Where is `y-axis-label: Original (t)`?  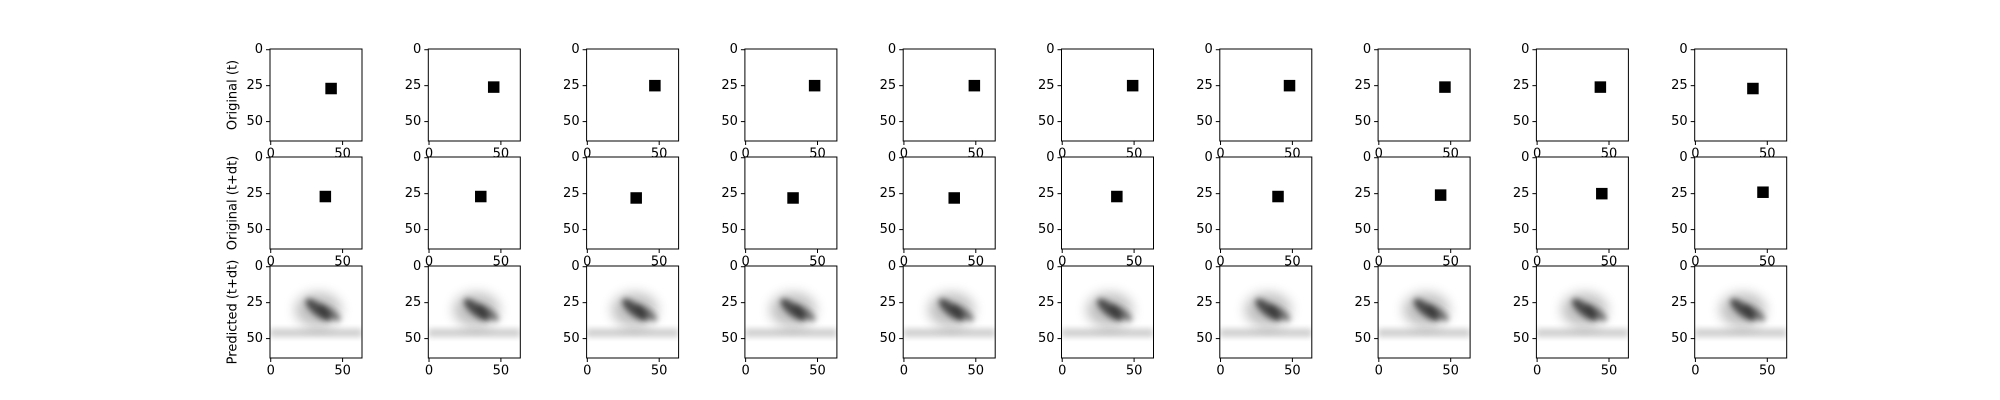 y-axis-label: Original (t) is located at coordinates (233, 95).